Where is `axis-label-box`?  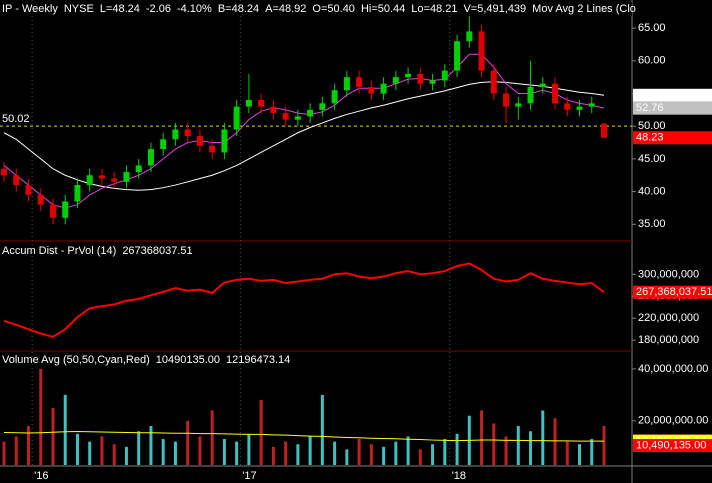
axis-label-box is located at coordinates (672, 446).